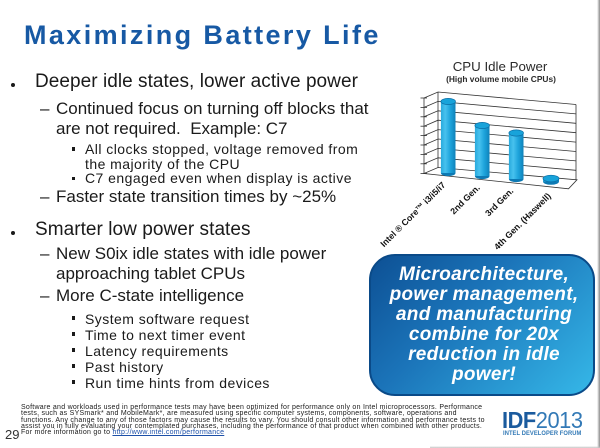  I want to click on svg-text: 3rd Gen., so click(499, 202).